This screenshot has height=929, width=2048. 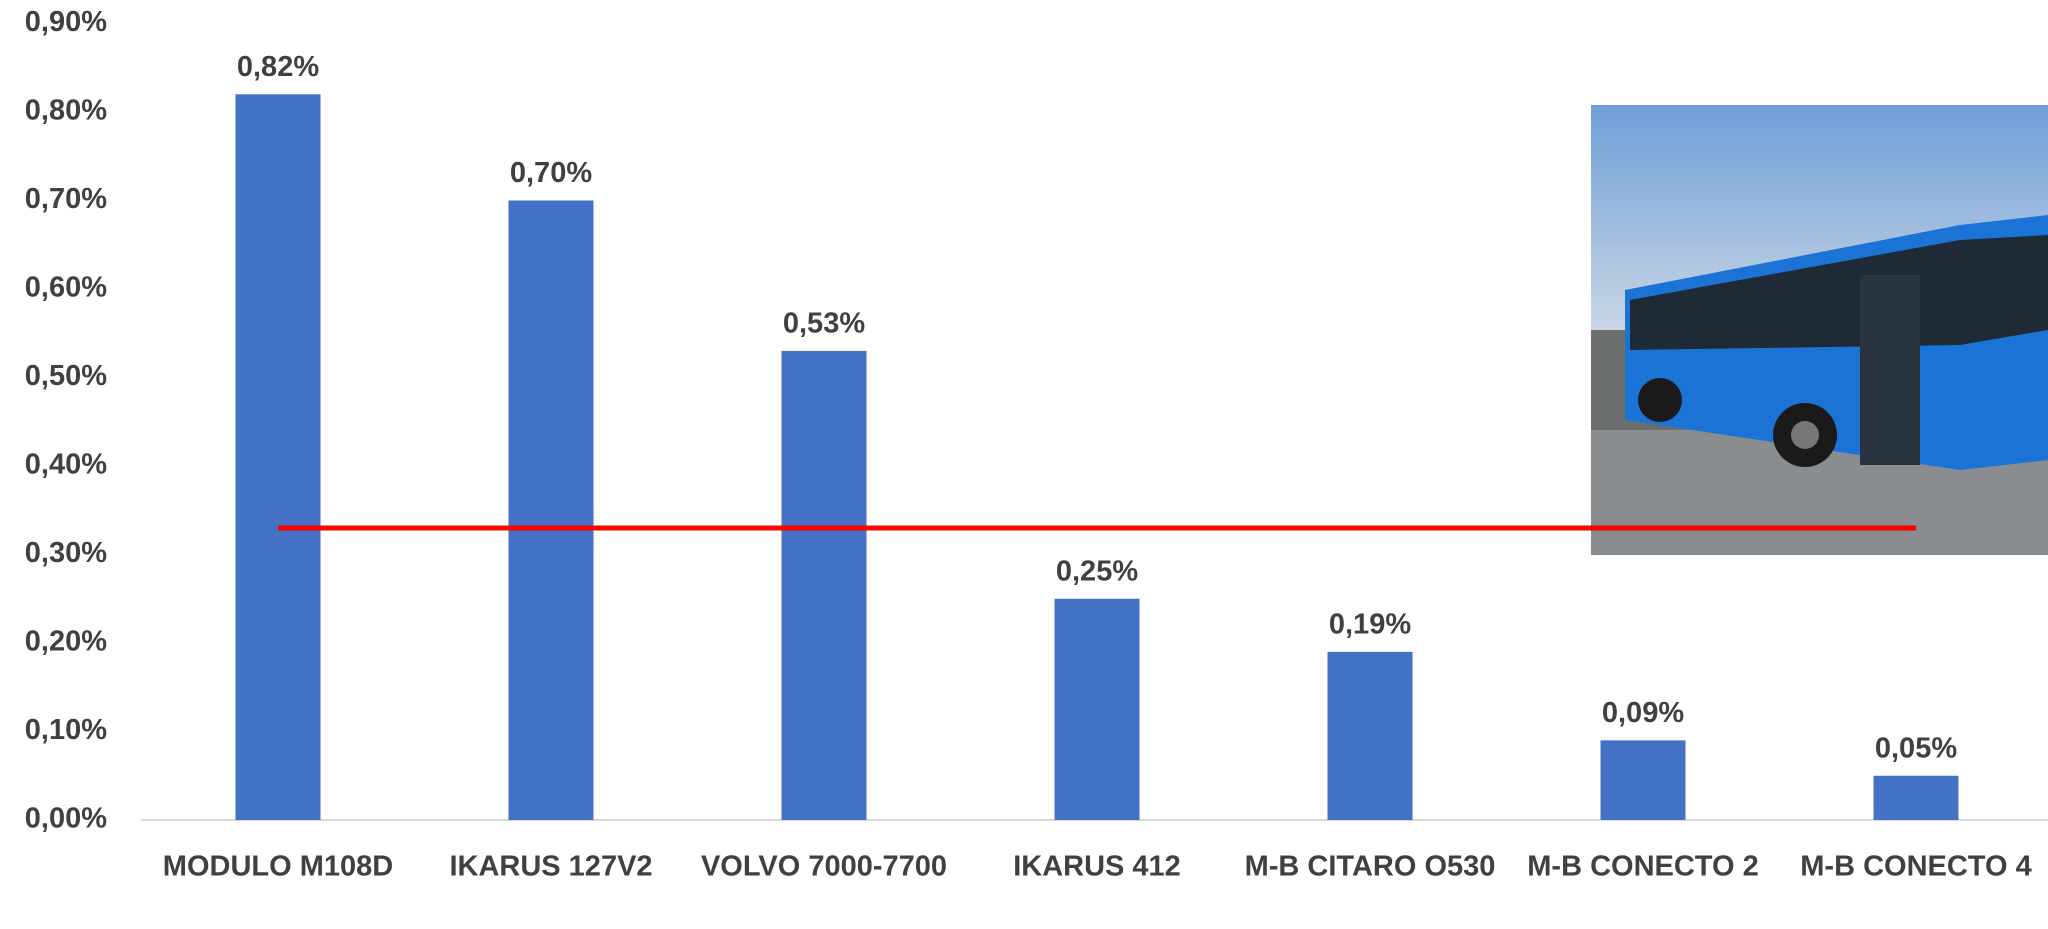 I want to click on value-label: 0,05%, so click(x=1916, y=748).